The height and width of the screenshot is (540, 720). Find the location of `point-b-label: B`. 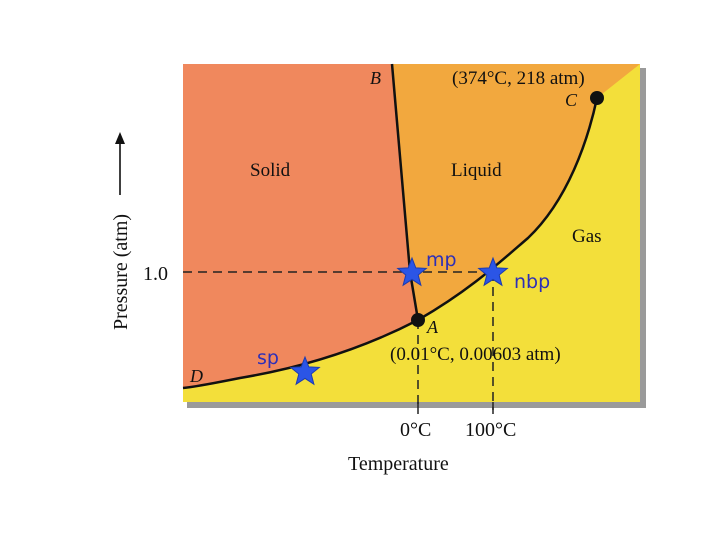

point-b-label: B is located at coordinates (375, 78).